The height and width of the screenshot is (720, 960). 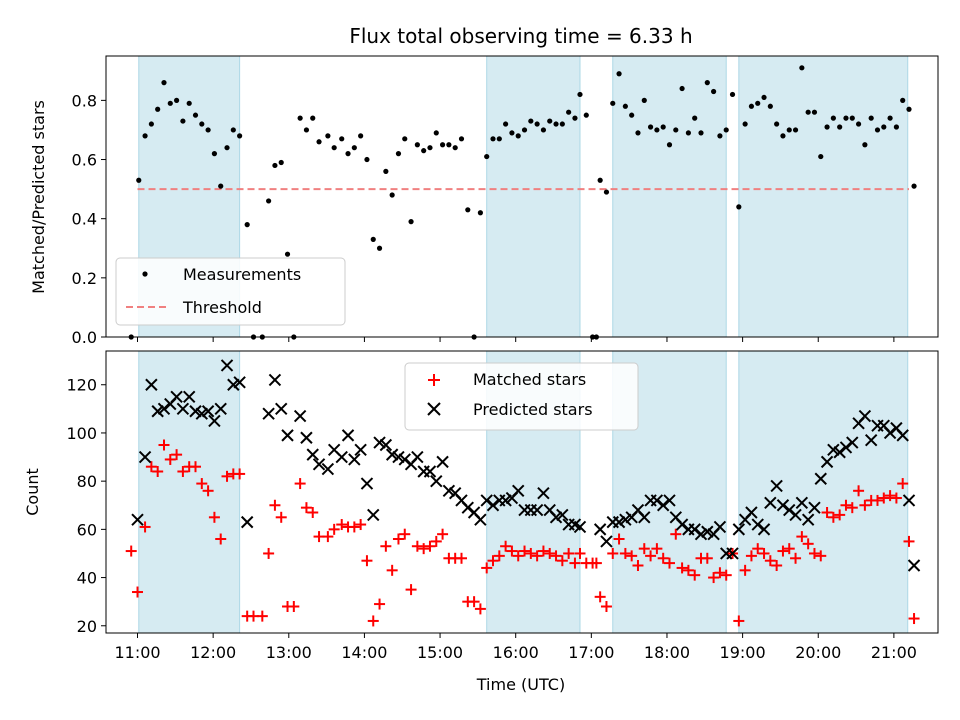 What do you see at coordinates (84, 100) in the screenshot?
I see `y-tick-label: 0.8` at bounding box center [84, 100].